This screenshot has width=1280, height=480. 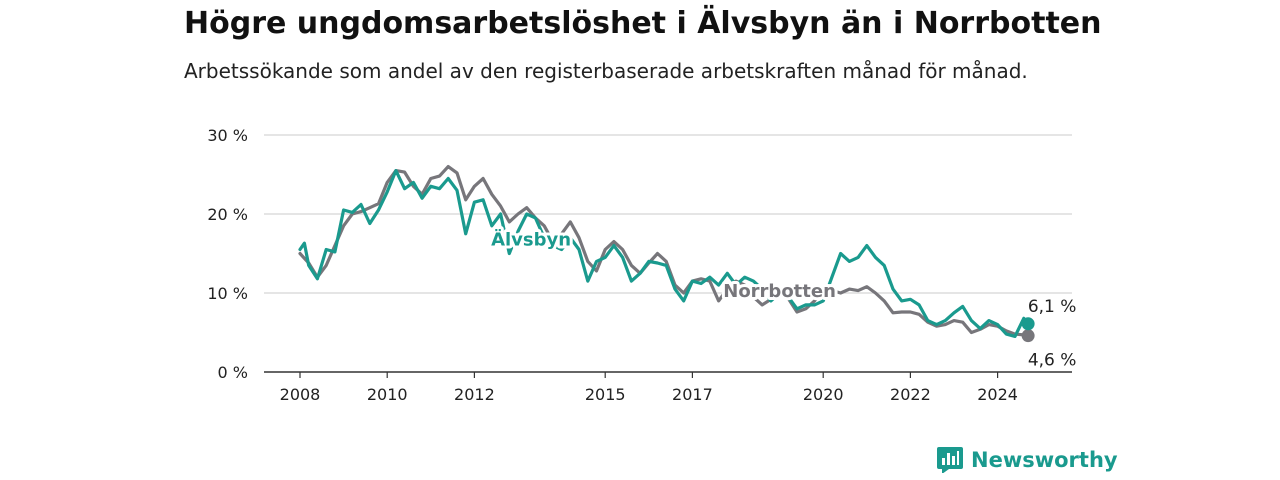 I want to click on y-tick-label: 0 %, so click(x=233, y=372).